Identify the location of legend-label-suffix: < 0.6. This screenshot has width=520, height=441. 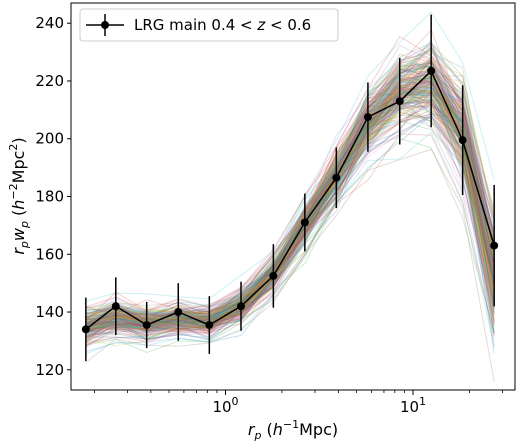
(288, 25).